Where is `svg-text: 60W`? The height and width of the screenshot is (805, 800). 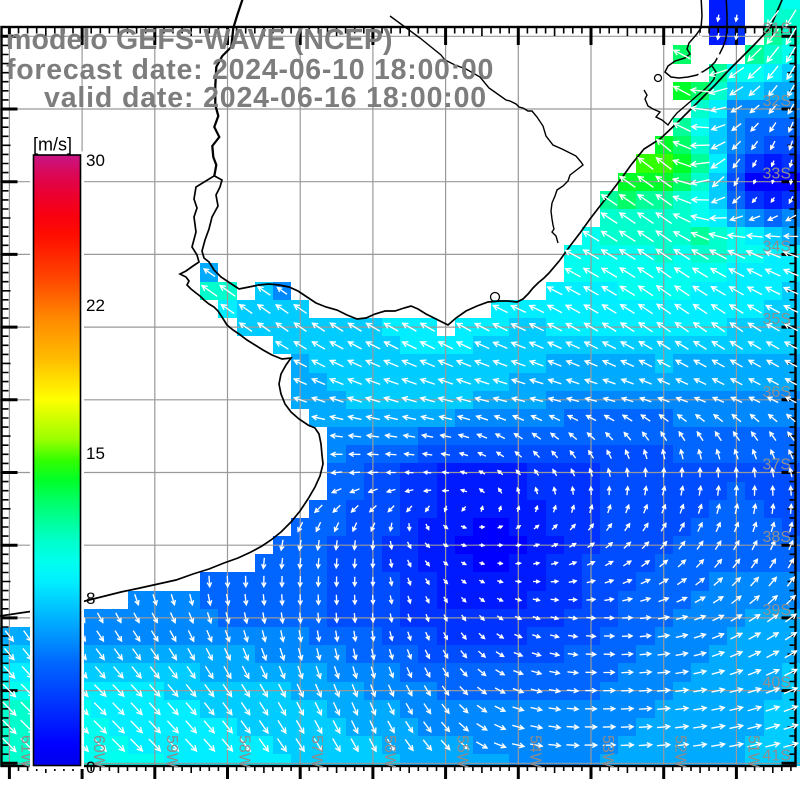 svg-text: 60W is located at coordinates (98, 752).